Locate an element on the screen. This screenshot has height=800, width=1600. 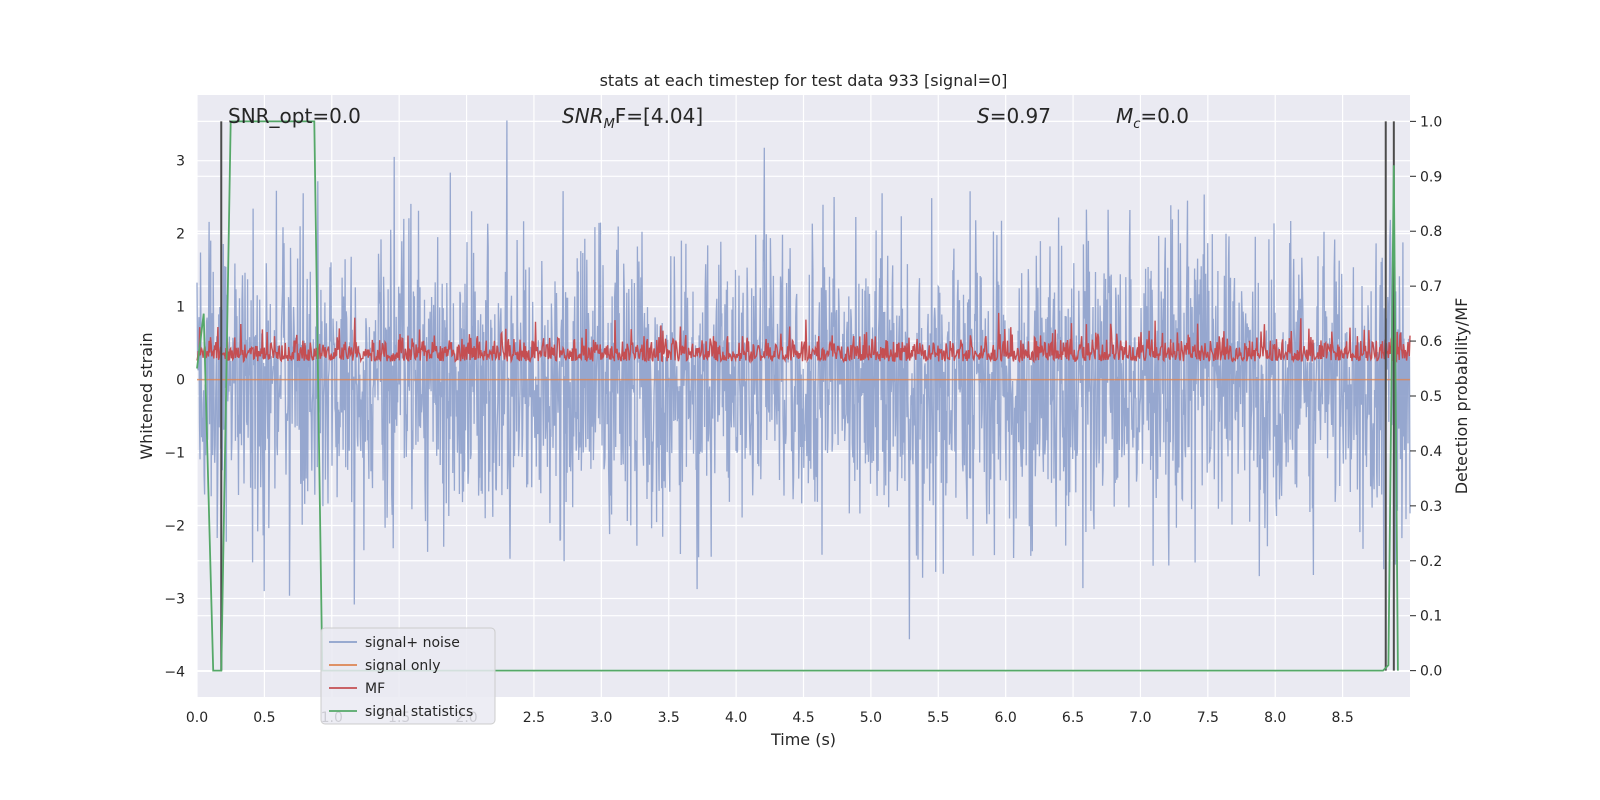
annotation-snr-mf: SNRMF=[4.04] is located at coordinates (632, 118).